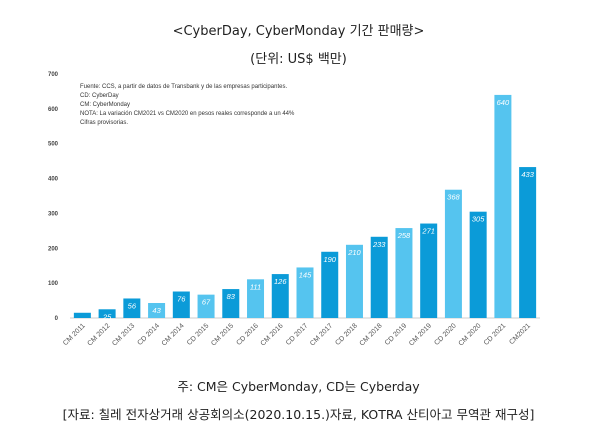  What do you see at coordinates (148, 334) in the screenshot?
I see `x-tick-label: CD 2014` at bounding box center [148, 334].